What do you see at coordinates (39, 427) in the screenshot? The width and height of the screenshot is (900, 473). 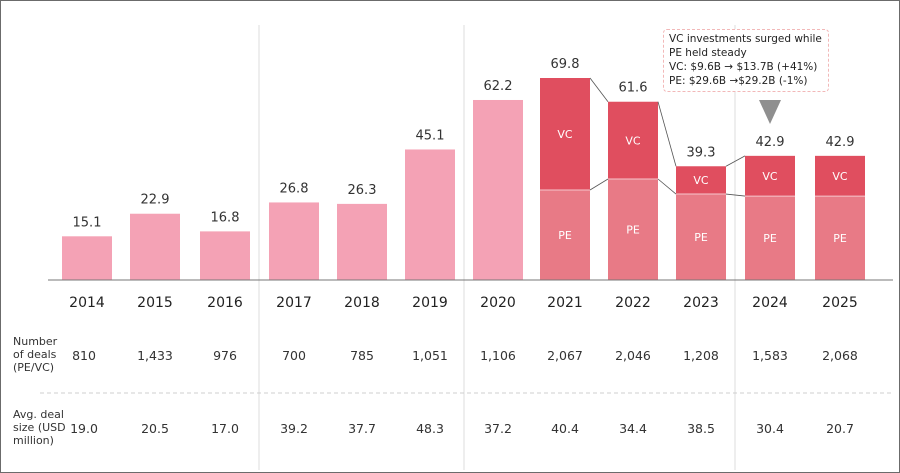 I see `table-row-label: Avg. deal size (USD million)` at bounding box center [39, 427].